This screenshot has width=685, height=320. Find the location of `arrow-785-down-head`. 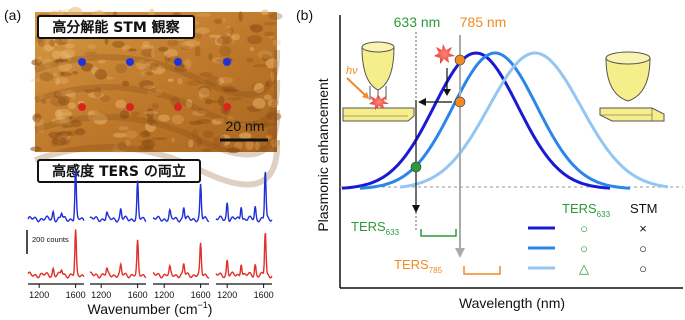

arrow-785-down-head is located at coordinates (447, 92).